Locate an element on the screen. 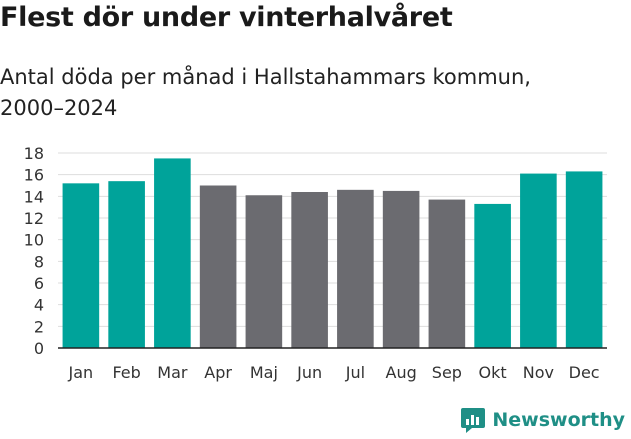 This screenshot has height=439, width=631. y-tick-label: 12 is located at coordinates (34, 218).